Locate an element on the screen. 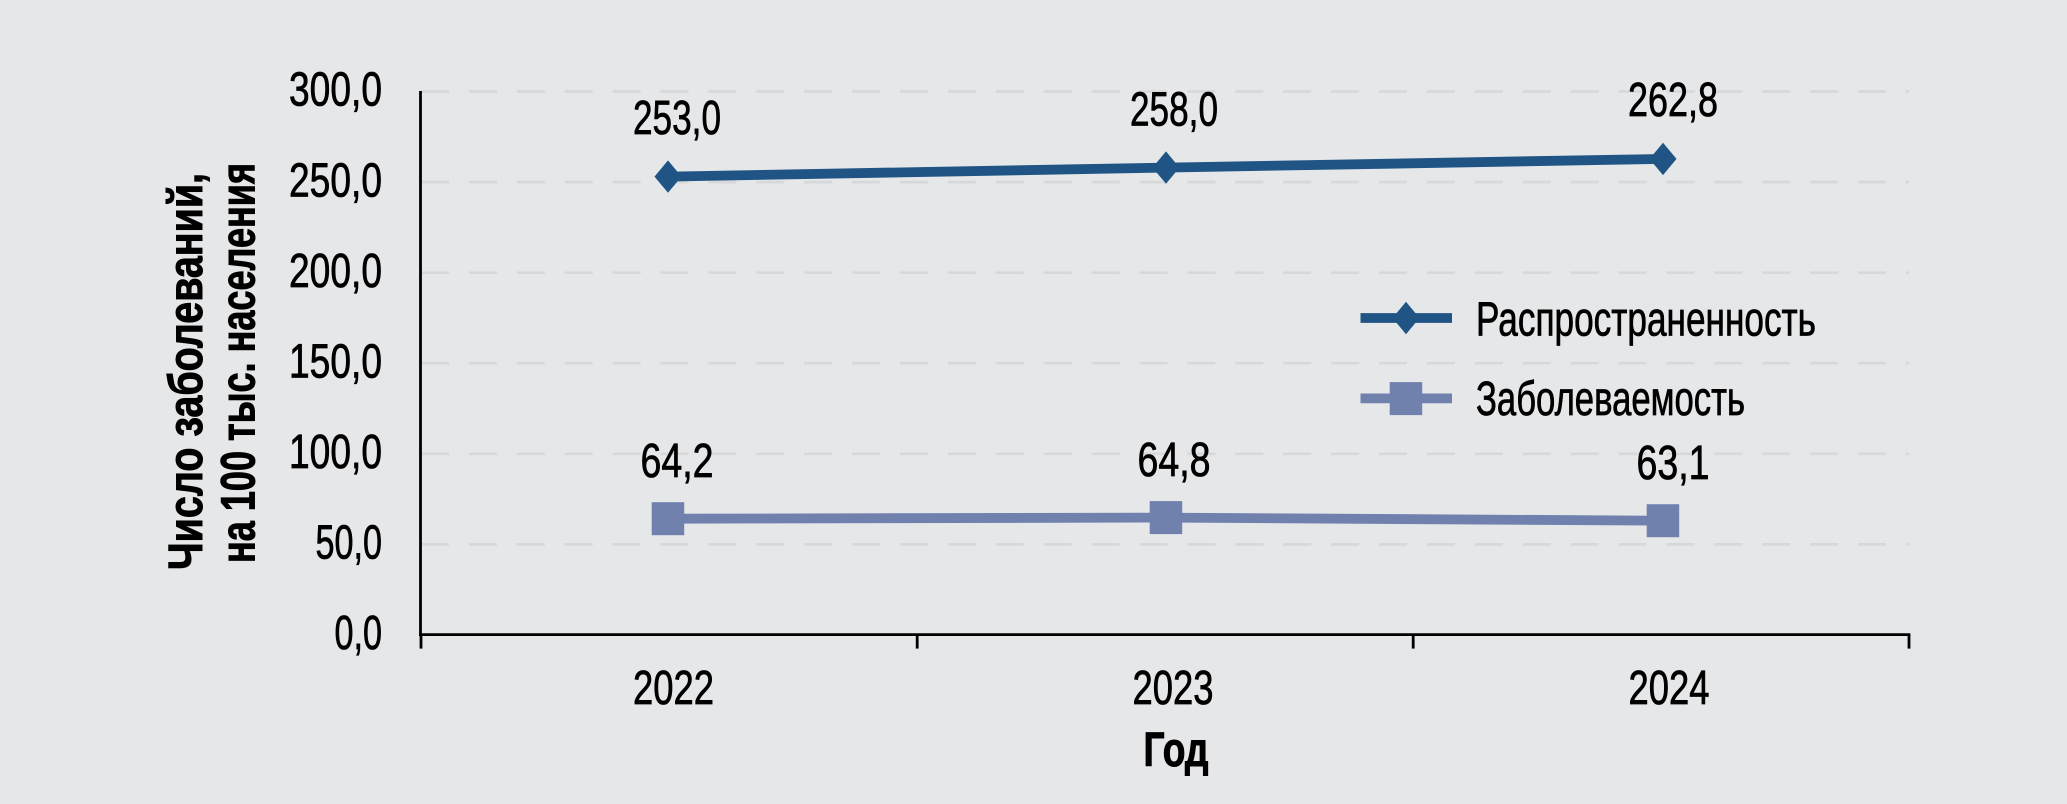 The image size is (2067, 804). svg-text: 262,8 is located at coordinates (1673, 100).